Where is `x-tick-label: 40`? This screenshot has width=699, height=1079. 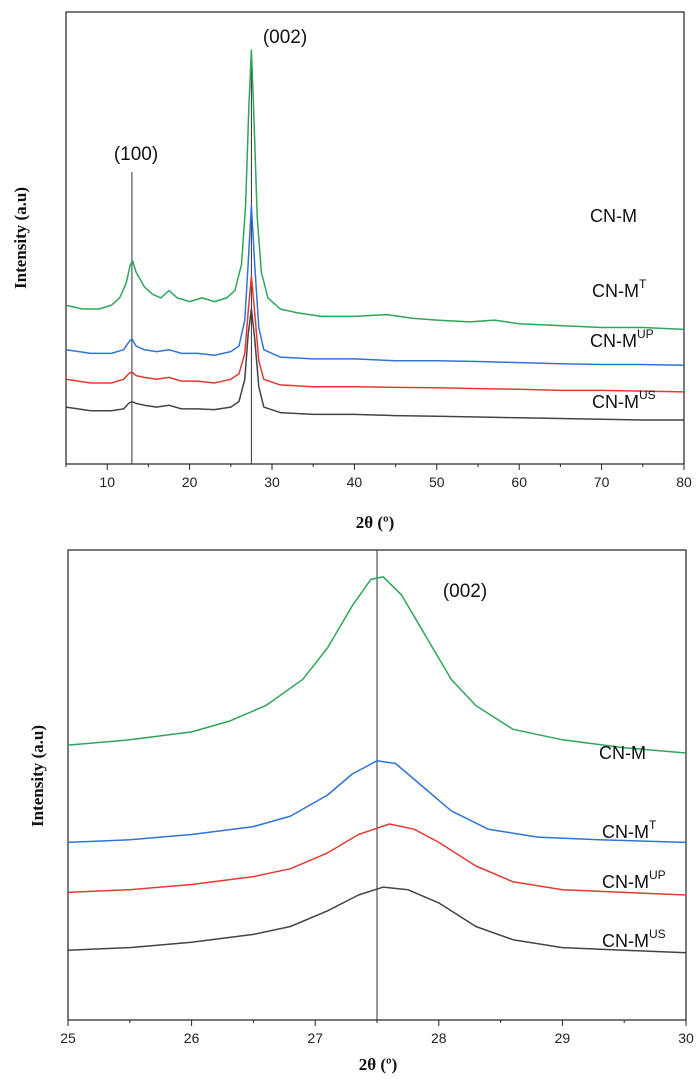 x-tick-label: 40 is located at coordinates (355, 482).